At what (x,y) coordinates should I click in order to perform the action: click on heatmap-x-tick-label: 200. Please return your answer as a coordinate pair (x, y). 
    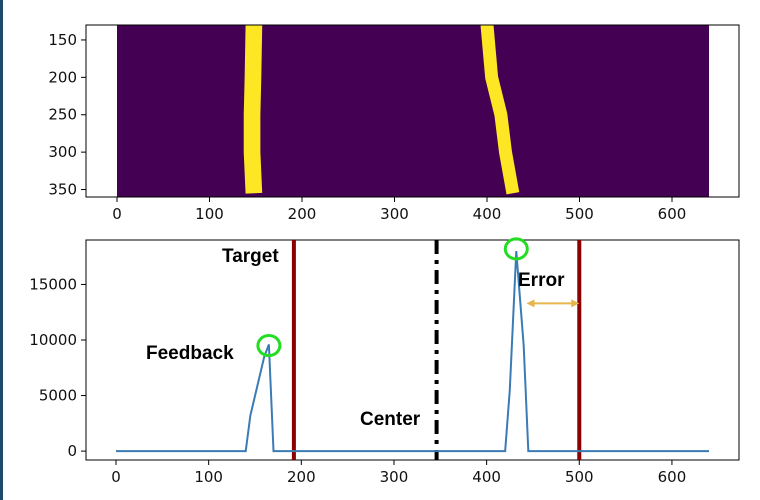
    Looking at the image, I should click on (302, 214).